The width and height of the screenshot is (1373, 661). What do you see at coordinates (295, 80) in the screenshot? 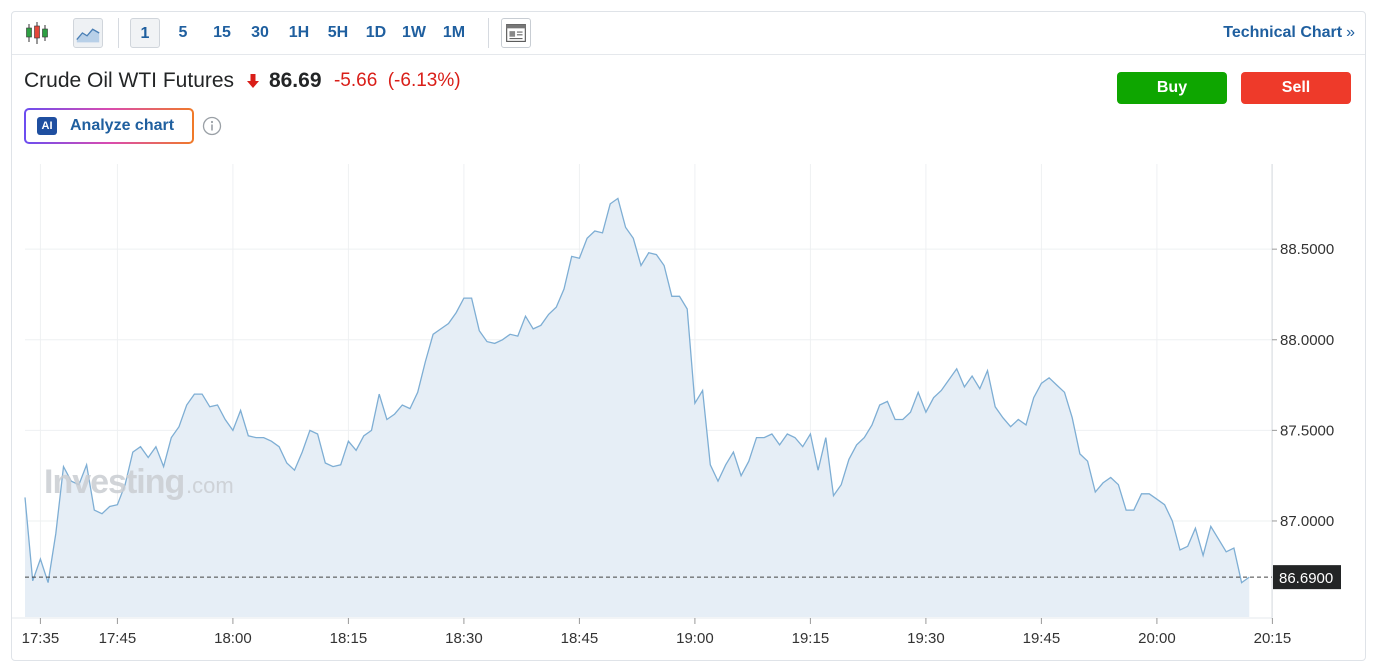
I see `last-price: 86.69` at bounding box center [295, 80].